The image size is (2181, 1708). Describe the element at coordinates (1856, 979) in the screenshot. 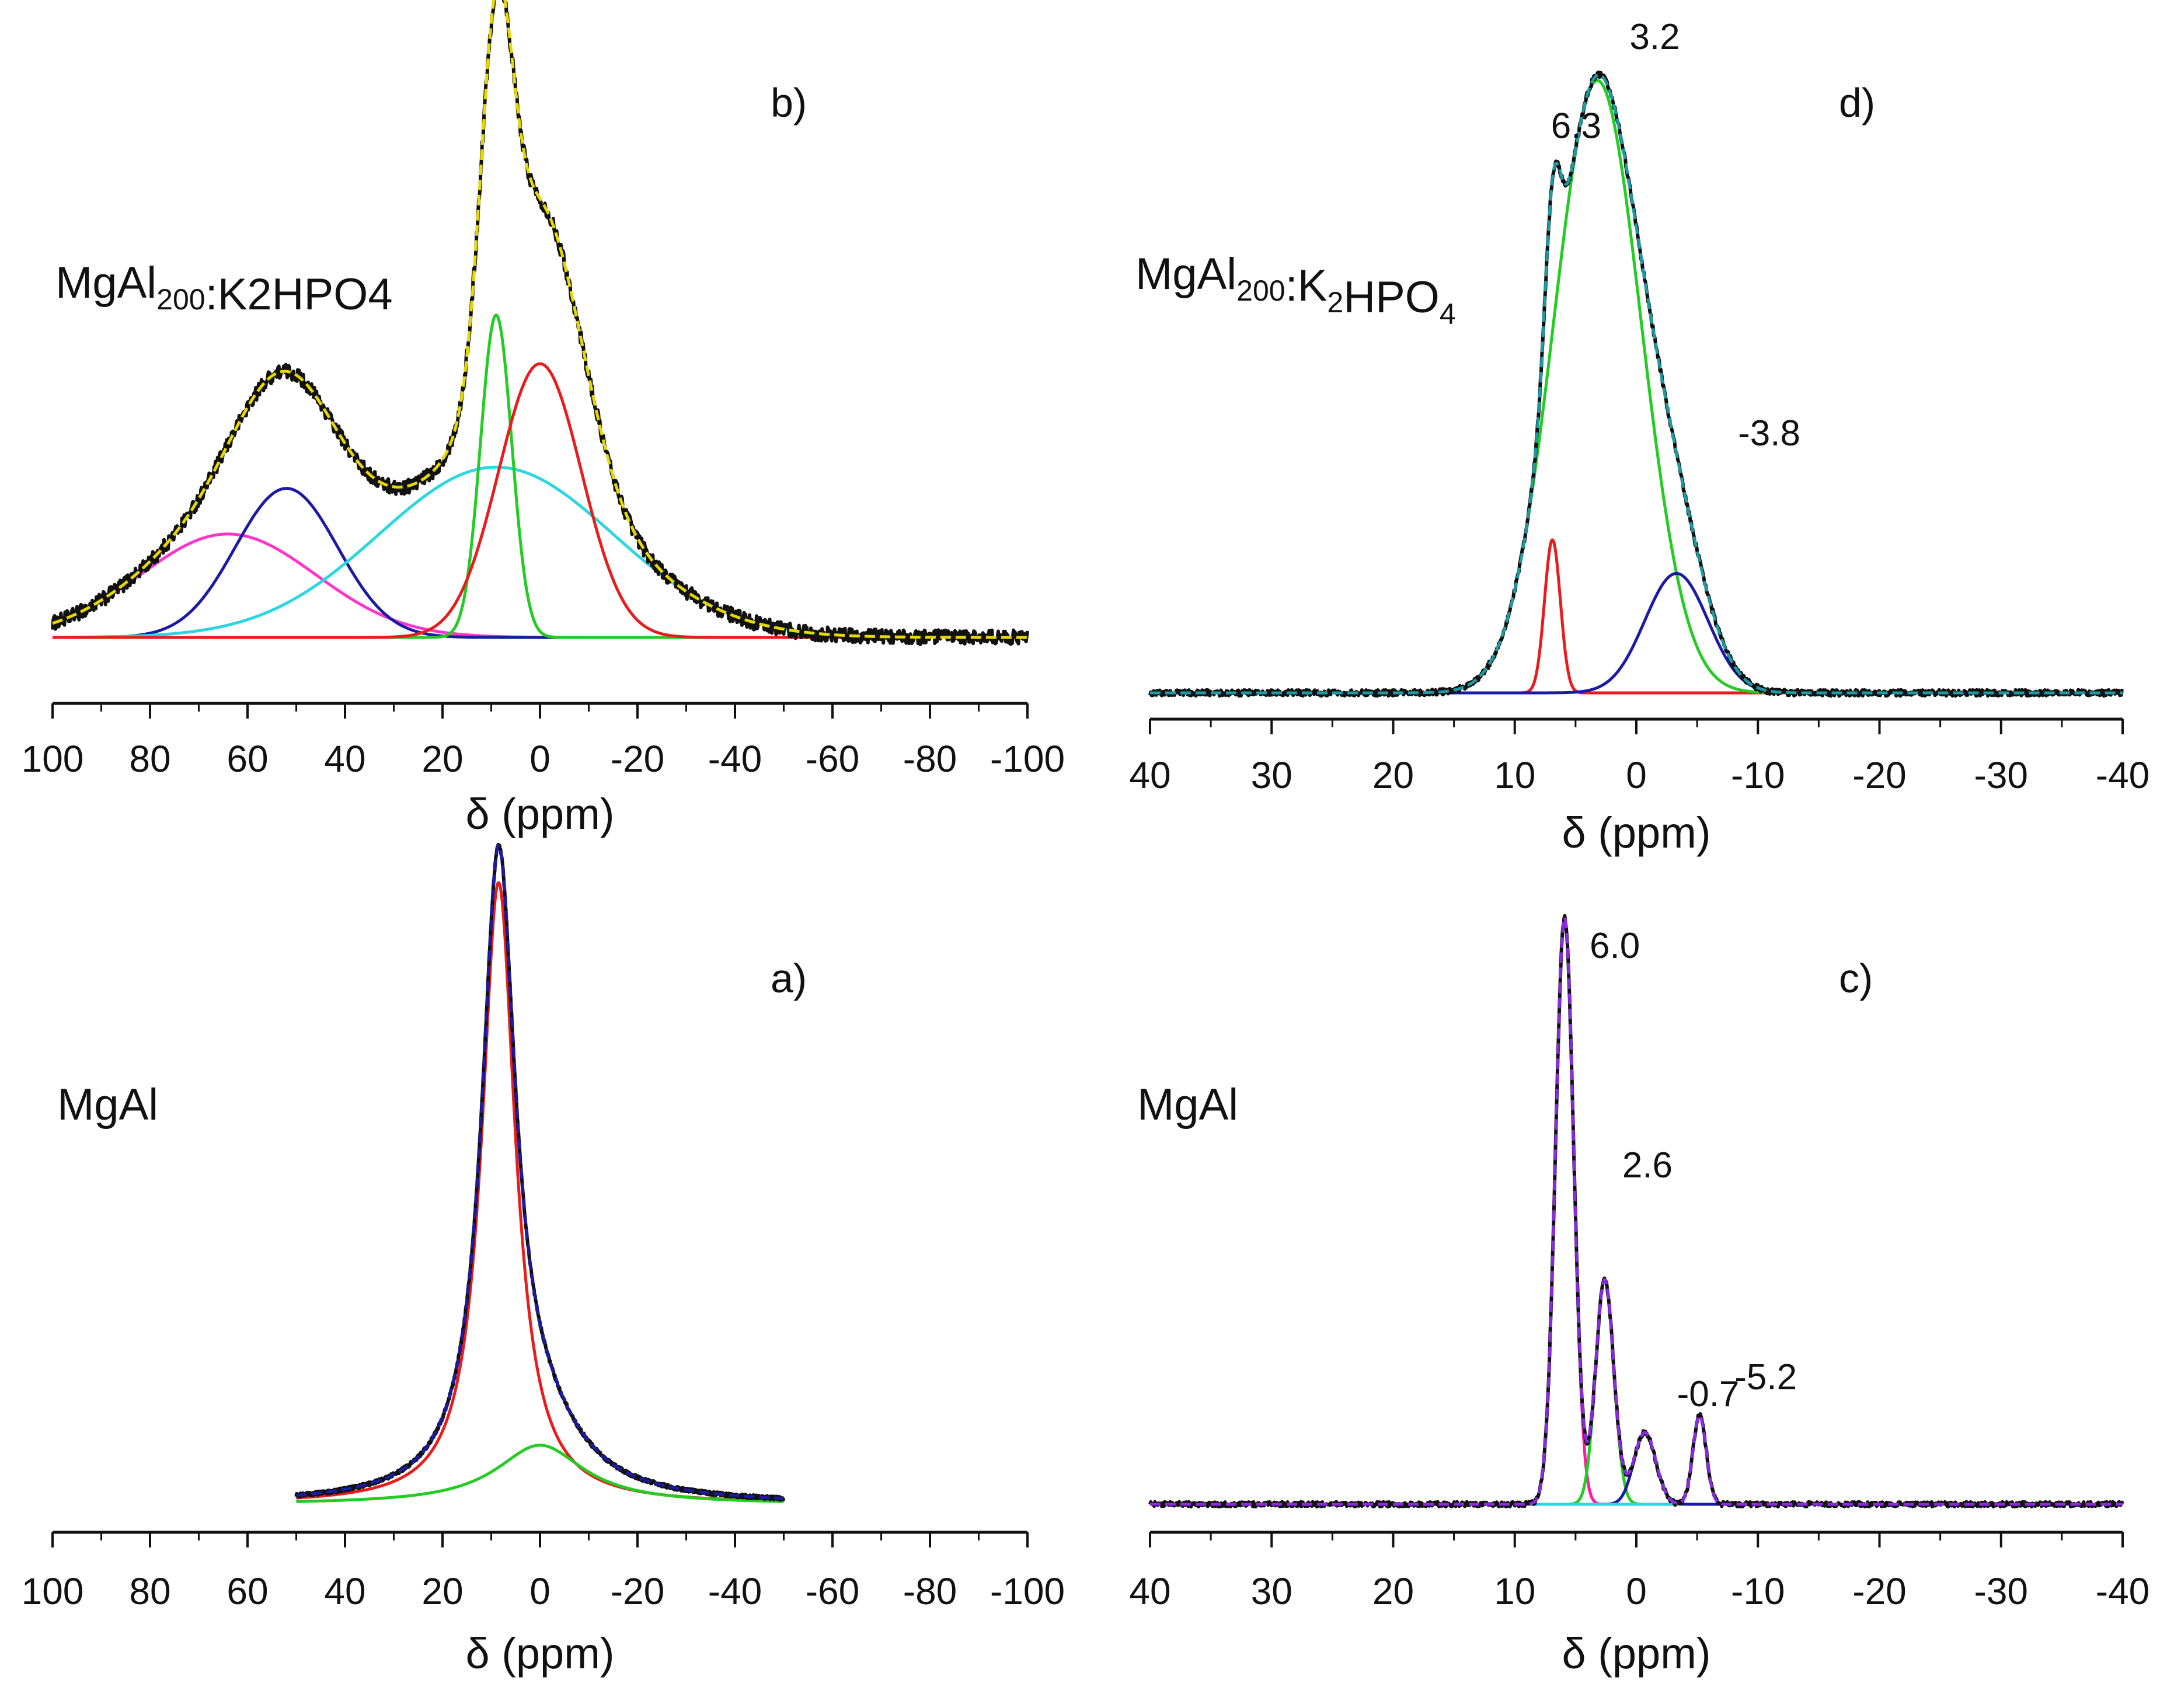

I see `panel-label: c)` at that location.